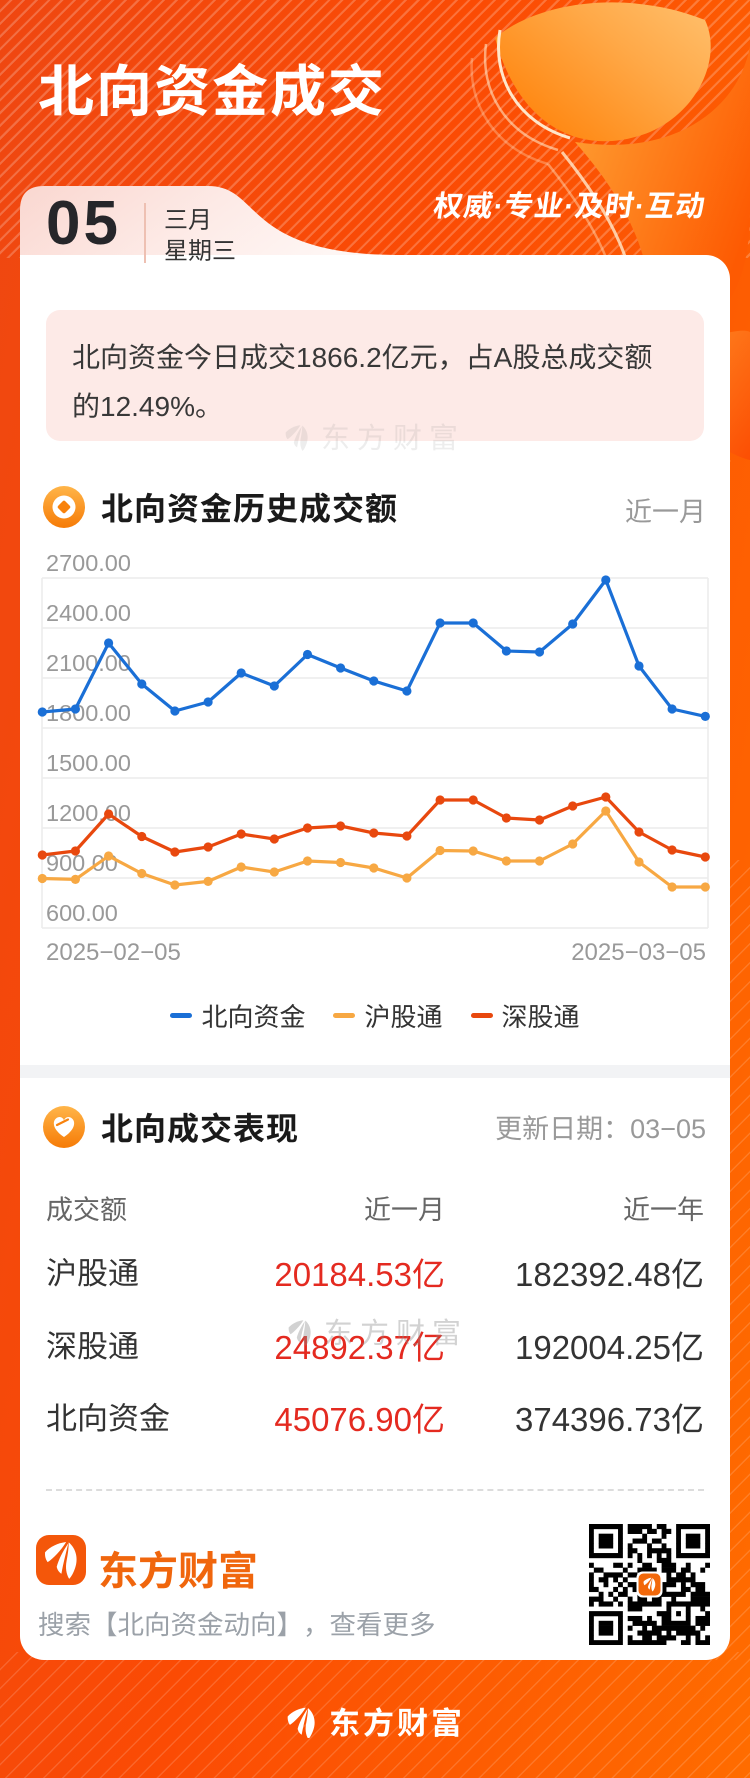  What do you see at coordinates (88, 563) in the screenshot?
I see `svg-text: 2700.00` at bounding box center [88, 563].